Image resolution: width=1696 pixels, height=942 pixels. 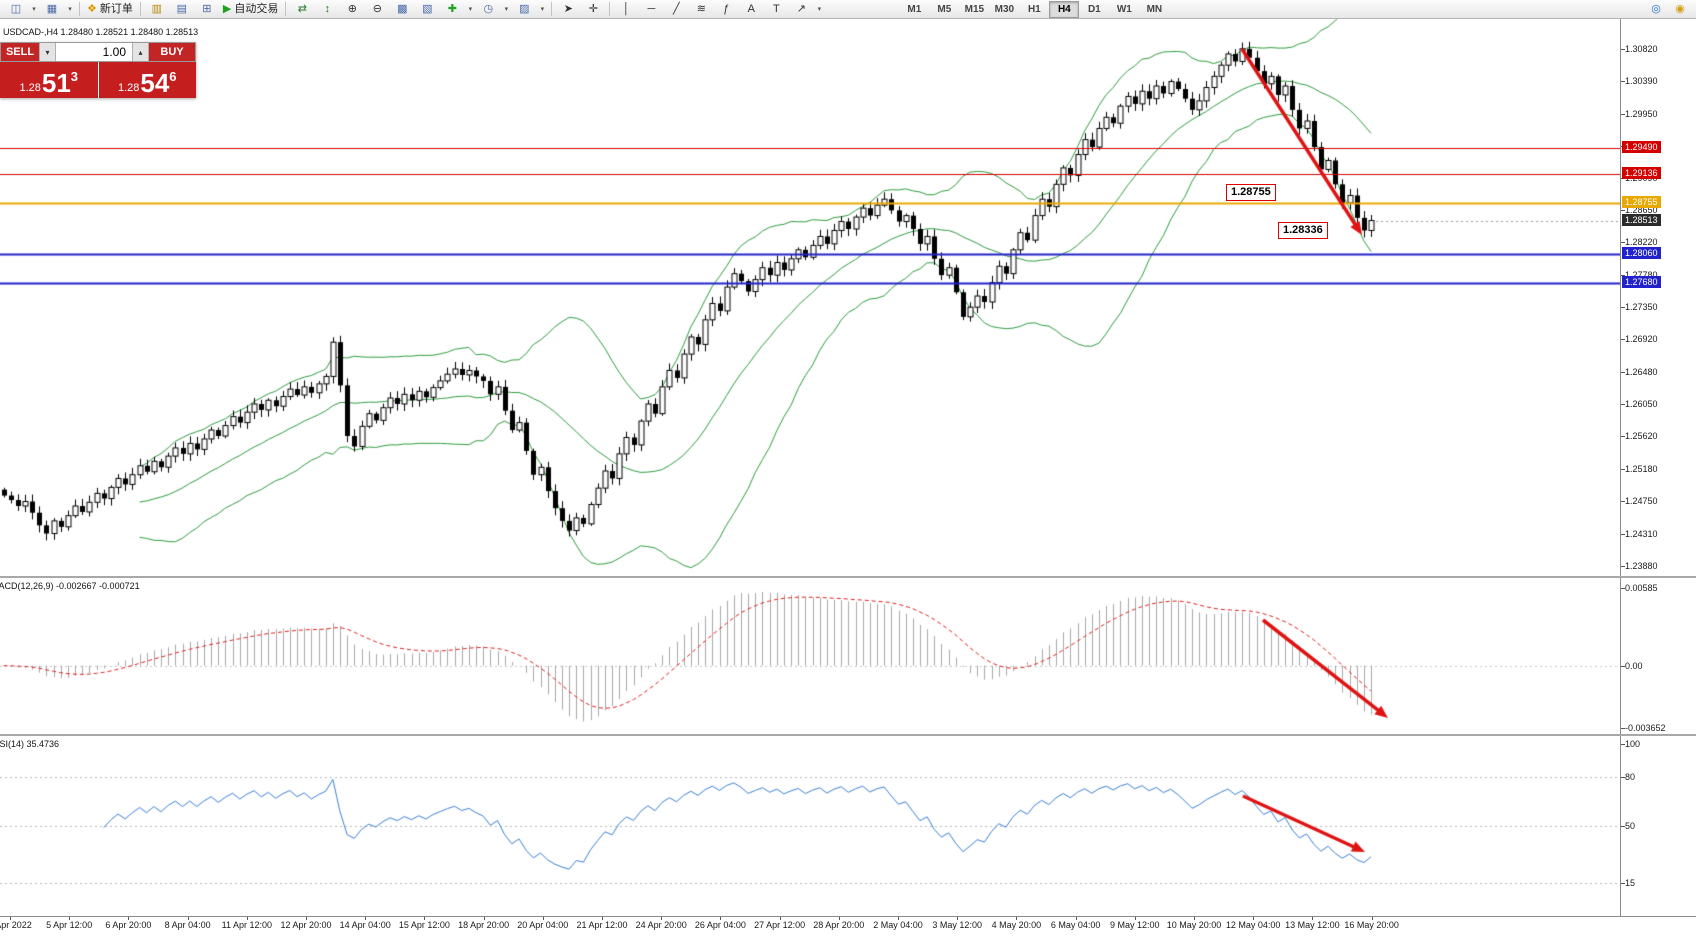 I want to click on toolbar-separator, so click(x=140, y=9).